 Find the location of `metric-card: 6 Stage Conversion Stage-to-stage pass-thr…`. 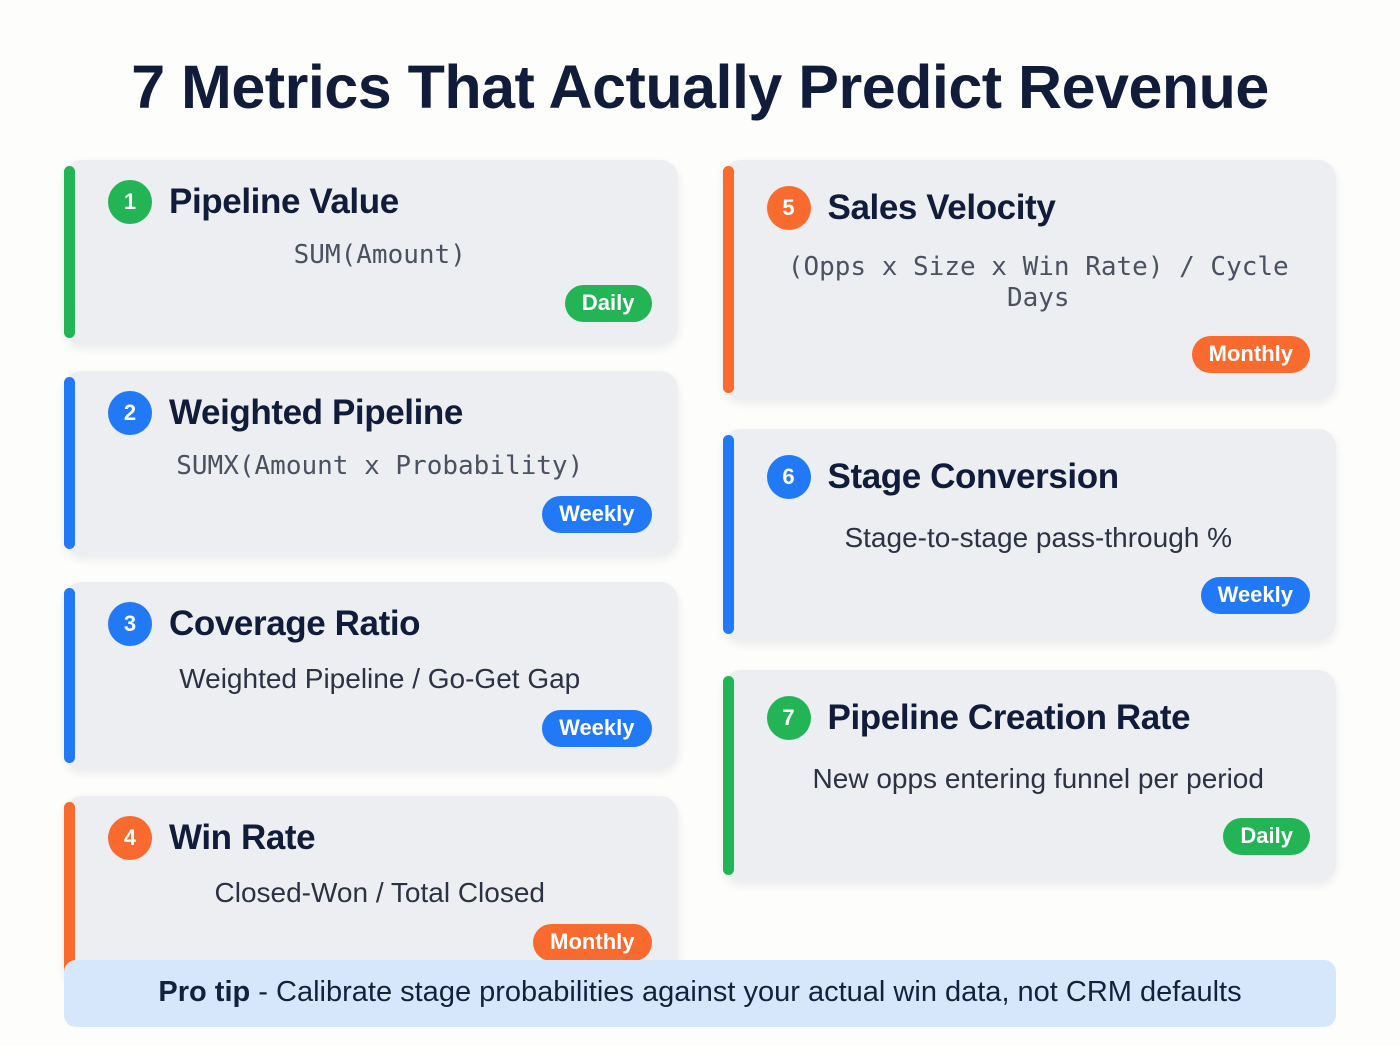

metric-card: 6 Stage Conversion Stage-to-stage pass-thr… is located at coordinates (1029, 534).